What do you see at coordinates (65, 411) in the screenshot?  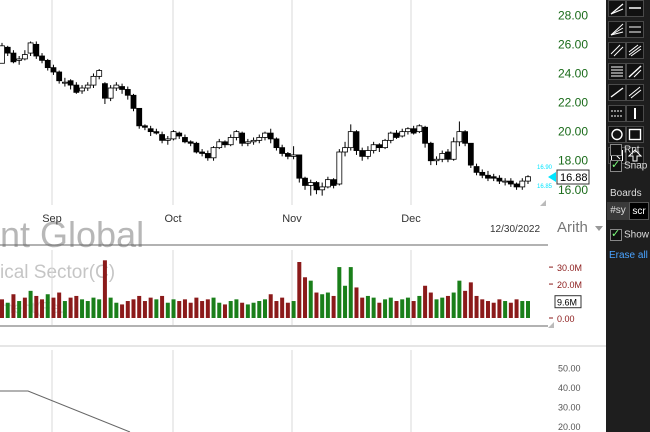 I see `lower-indicator-line` at bounding box center [65, 411].